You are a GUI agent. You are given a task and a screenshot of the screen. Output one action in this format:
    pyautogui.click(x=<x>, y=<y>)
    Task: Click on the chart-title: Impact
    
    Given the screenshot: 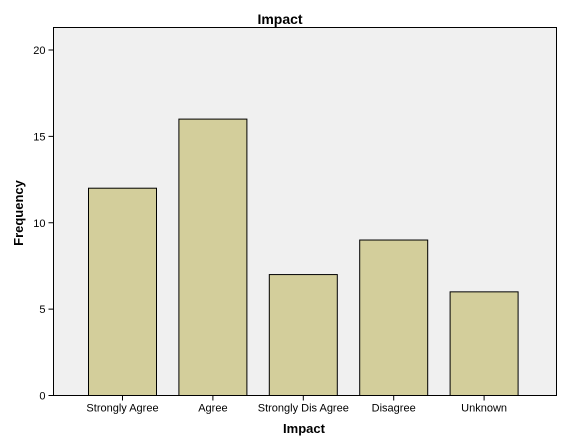 What is the action you would take?
    pyautogui.click(x=279, y=19)
    